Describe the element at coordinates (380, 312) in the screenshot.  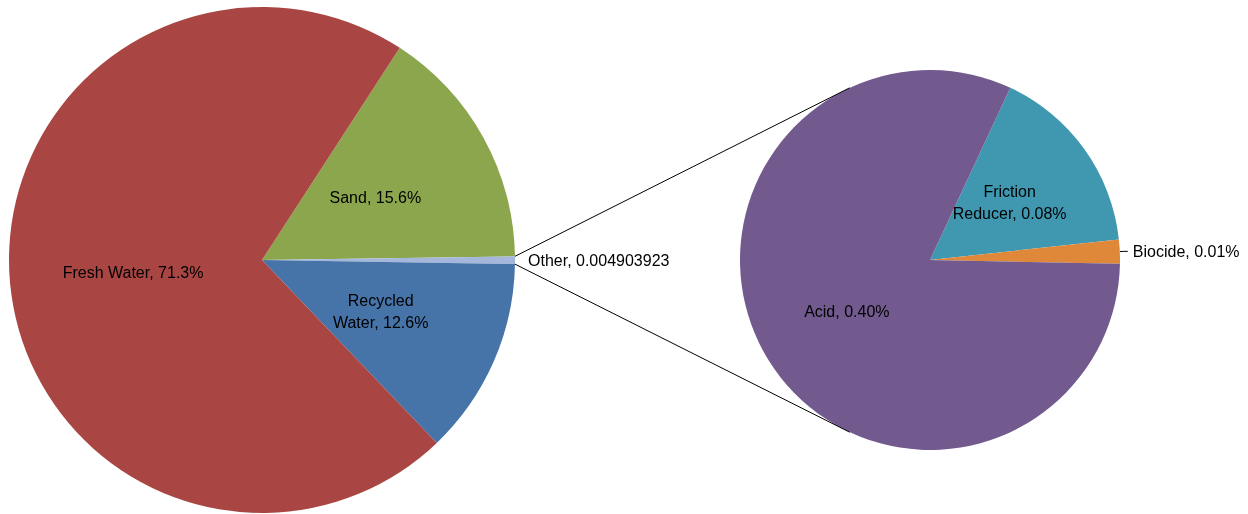
I see `slice-label: Recycled Water, 12.6%` at that location.